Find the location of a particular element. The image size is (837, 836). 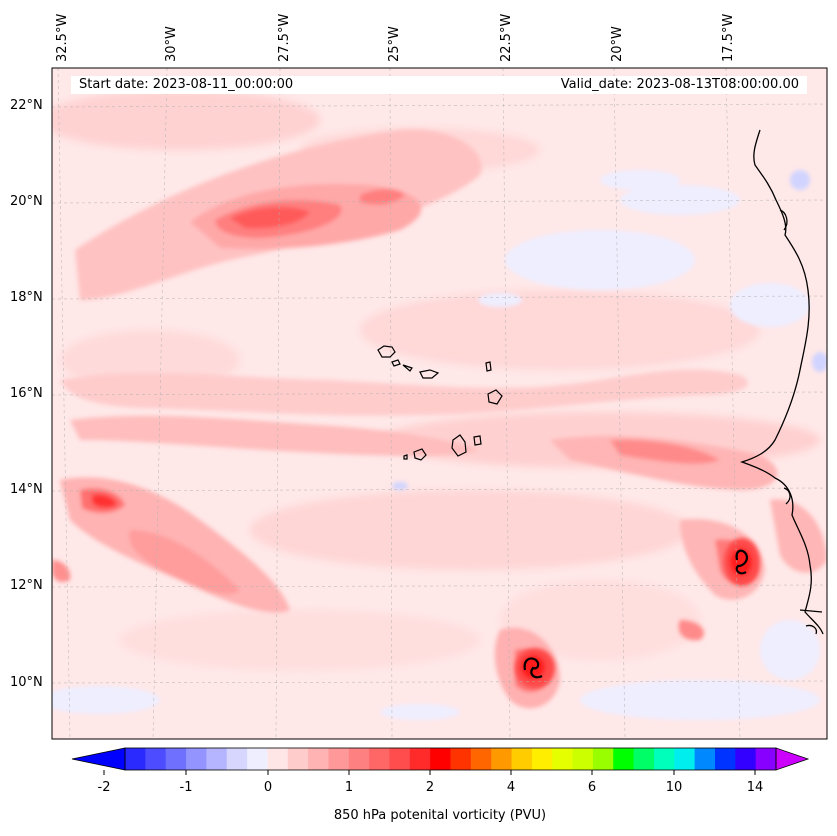

lon-label-25w: 25°W is located at coordinates (394, 44).